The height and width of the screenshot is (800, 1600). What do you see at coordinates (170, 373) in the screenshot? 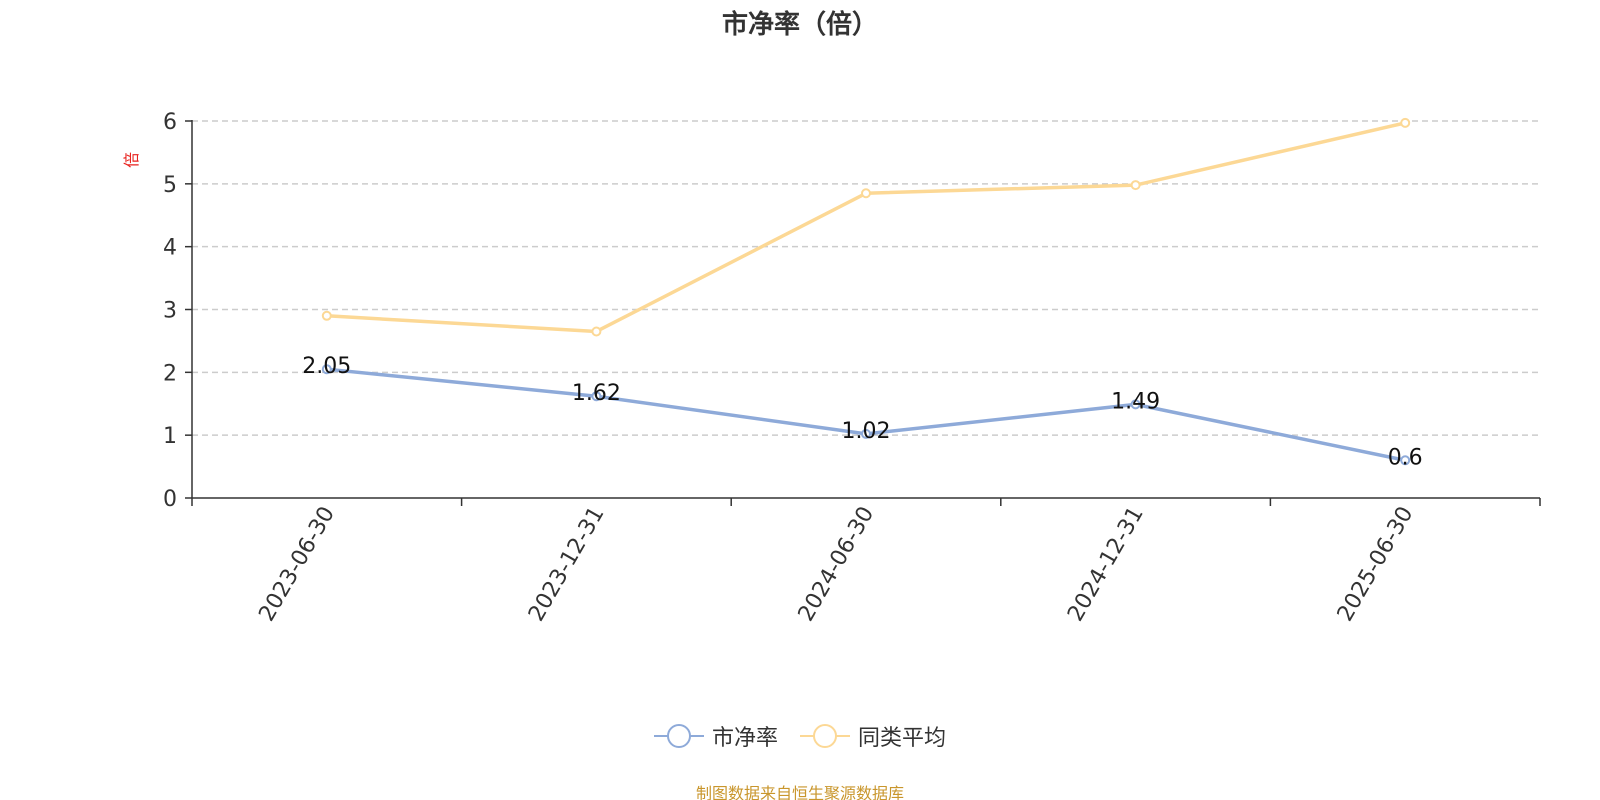
I see `y-tick-label: 2` at bounding box center [170, 373].